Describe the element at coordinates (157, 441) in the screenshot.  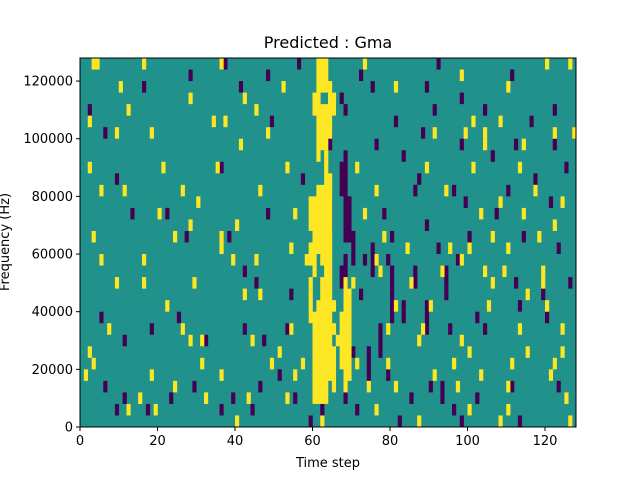
I see `x-tick-label: 20` at that location.